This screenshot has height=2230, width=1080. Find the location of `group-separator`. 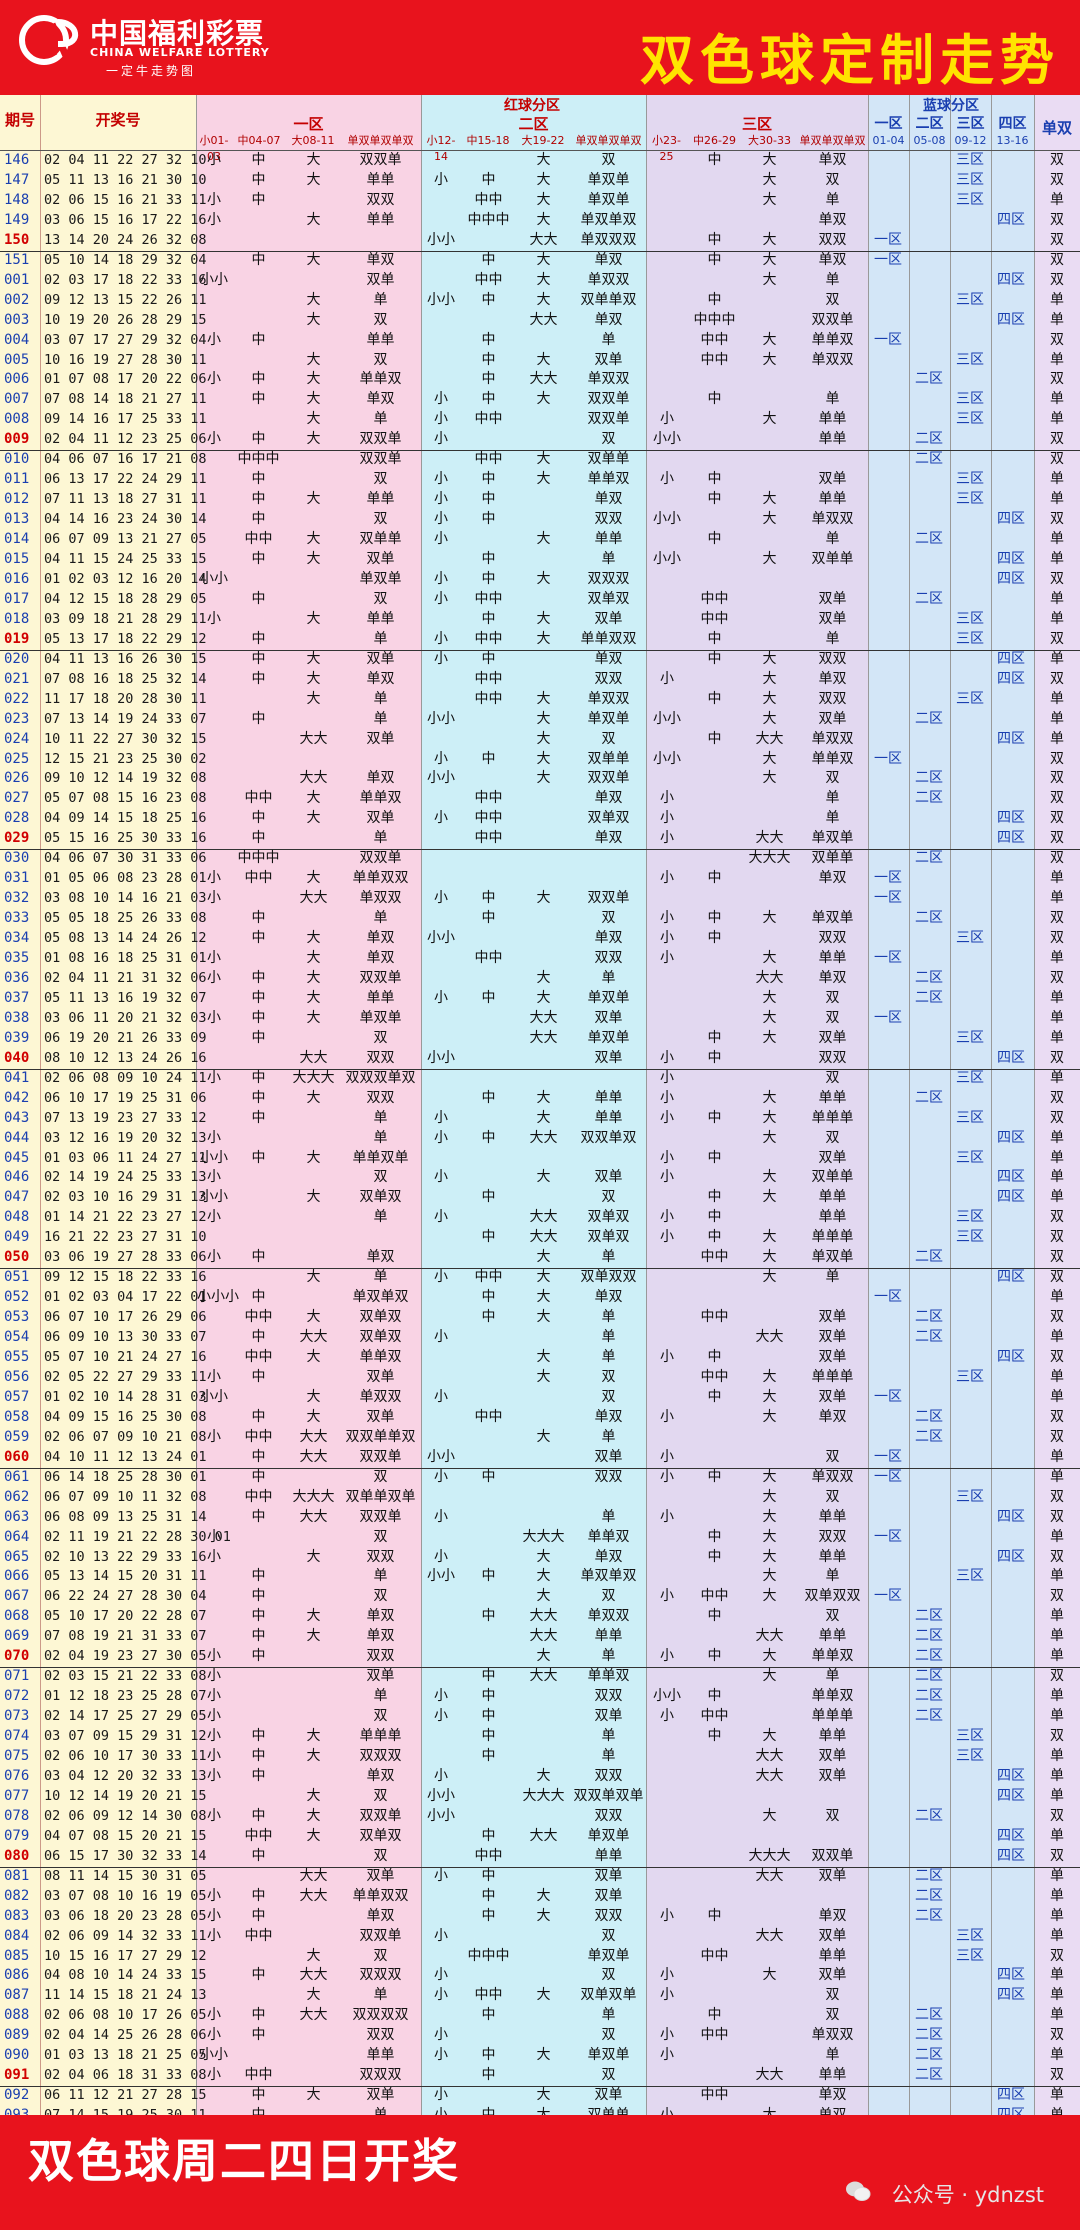

group-separator is located at coordinates (540, 1867).